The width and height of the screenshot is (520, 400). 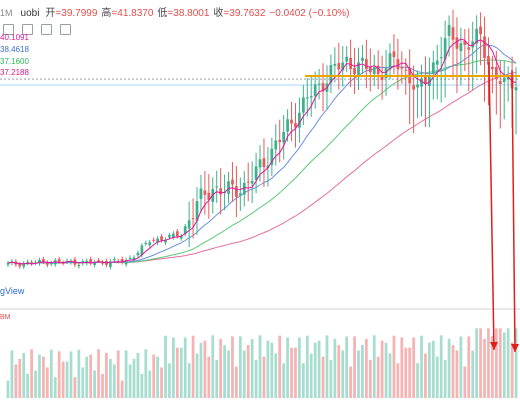 What do you see at coordinates (494, 346) in the screenshot?
I see `arrow-1-head` at bounding box center [494, 346].